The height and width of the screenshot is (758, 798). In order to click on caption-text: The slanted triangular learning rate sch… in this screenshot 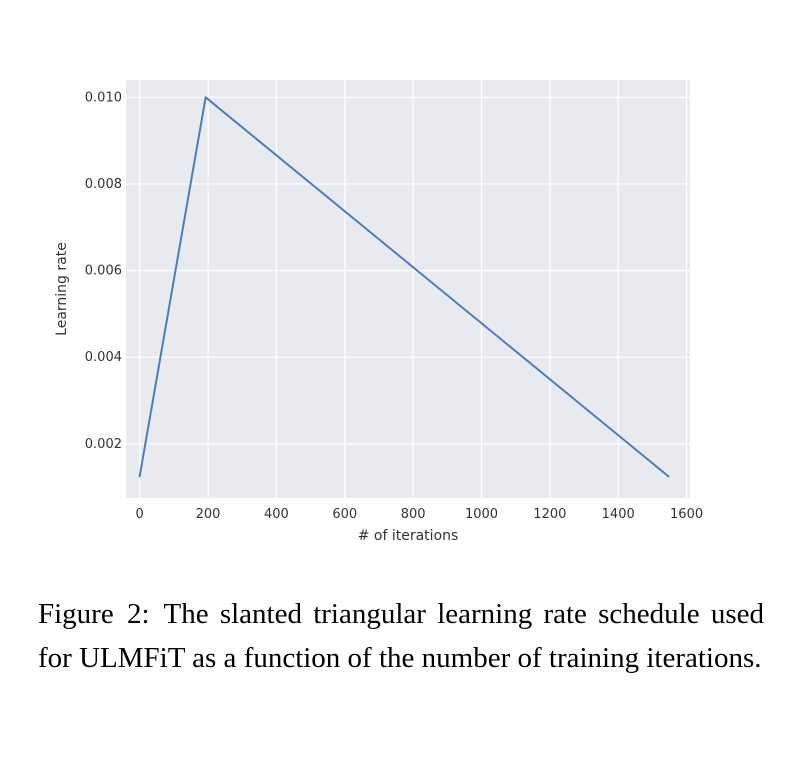, I will do `click(401, 636)`.